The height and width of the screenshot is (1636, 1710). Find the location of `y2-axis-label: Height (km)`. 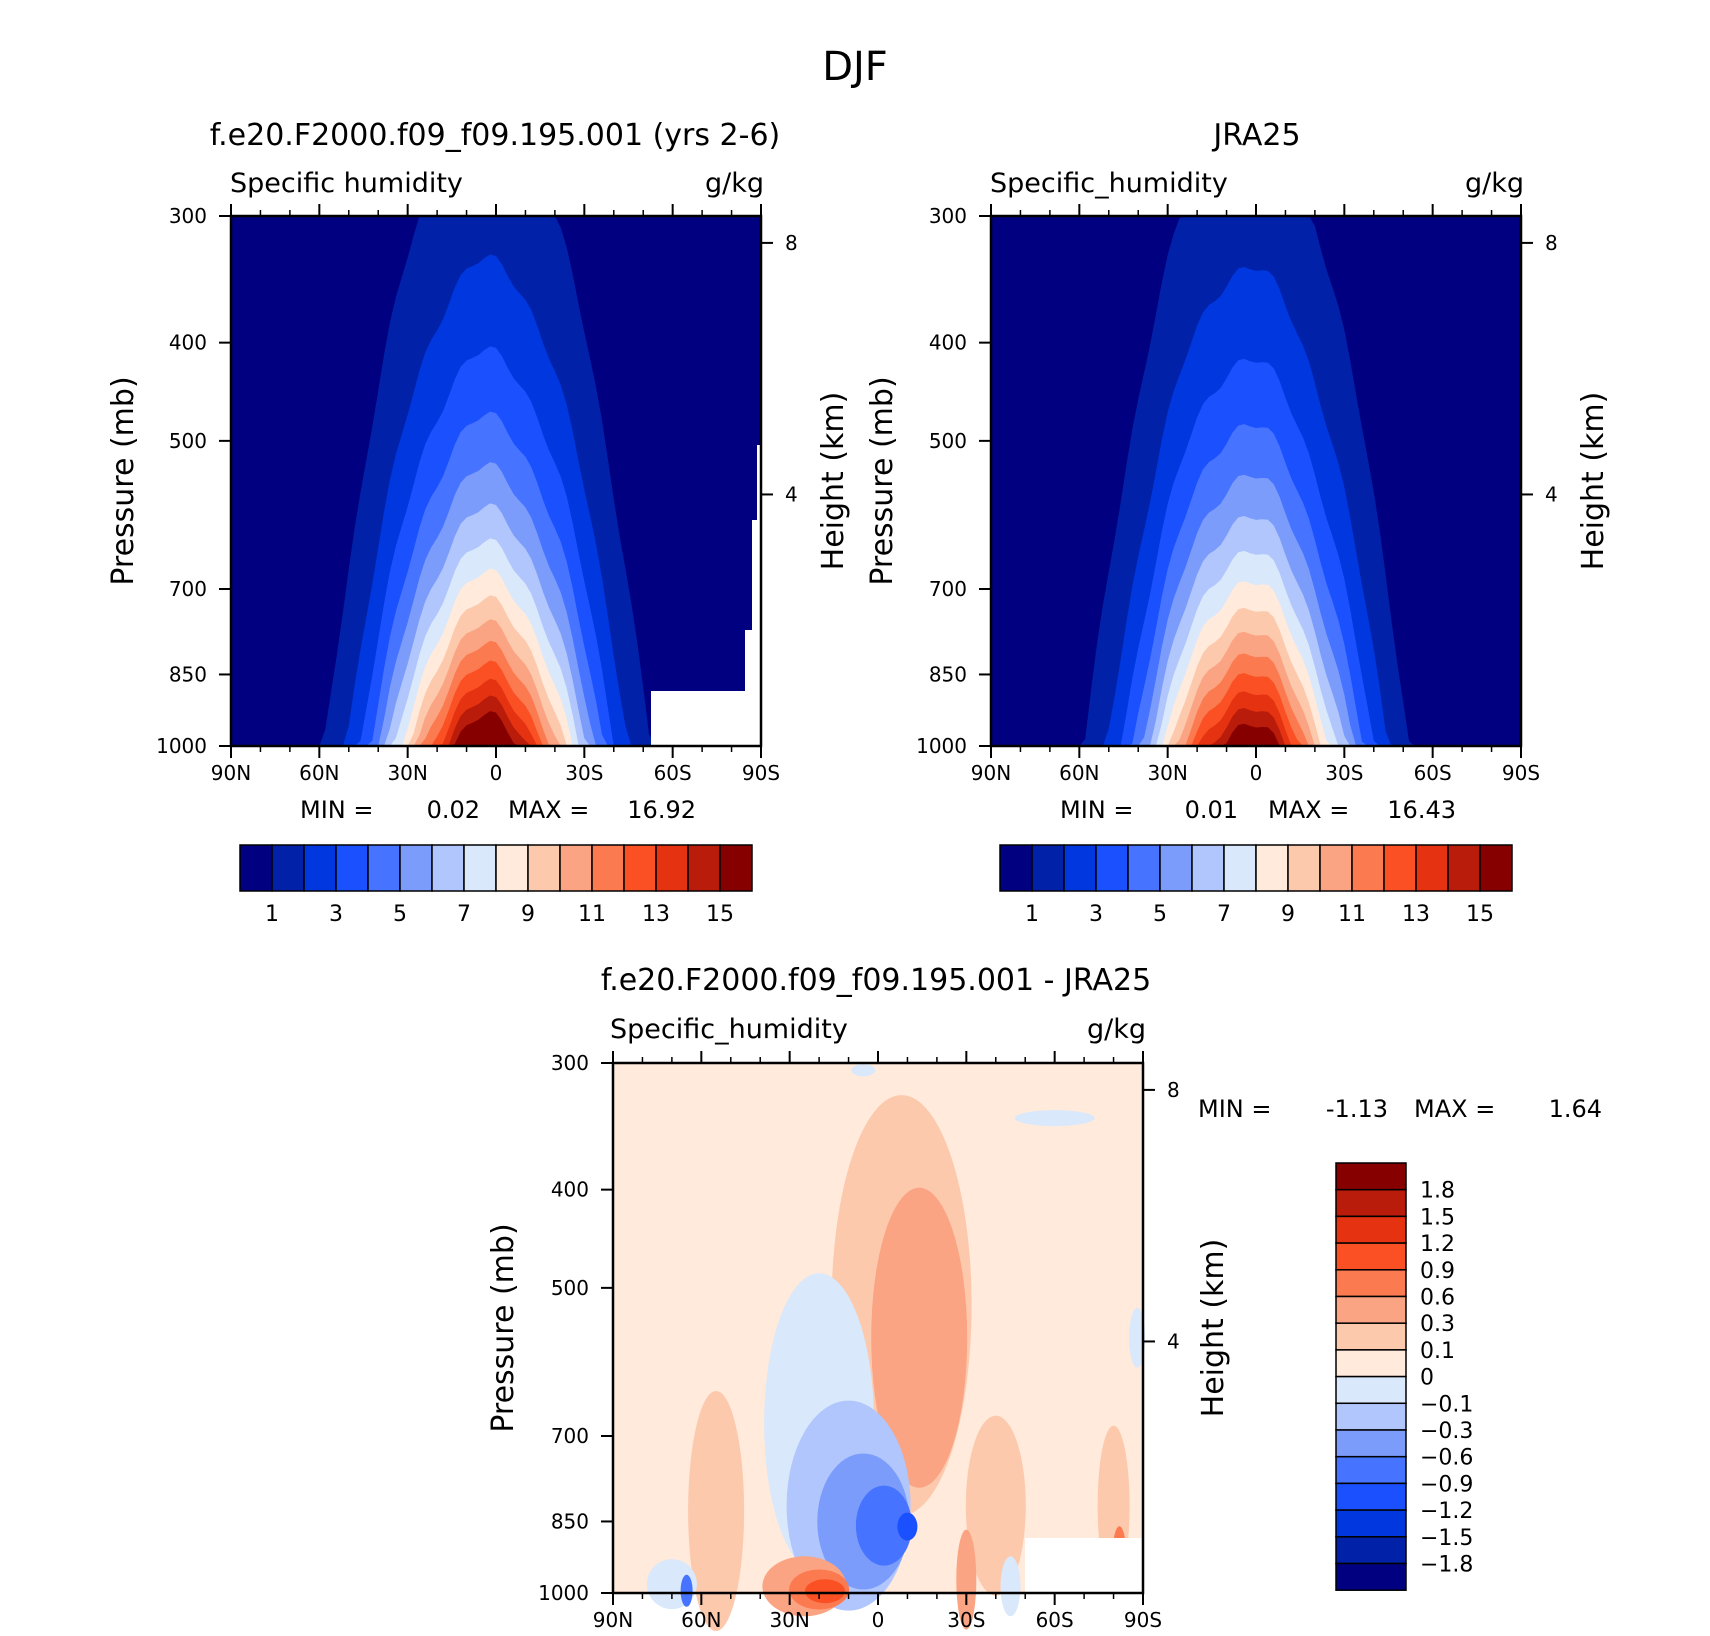

y2-axis-label: Height (km) is located at coordinates (1593, 481).